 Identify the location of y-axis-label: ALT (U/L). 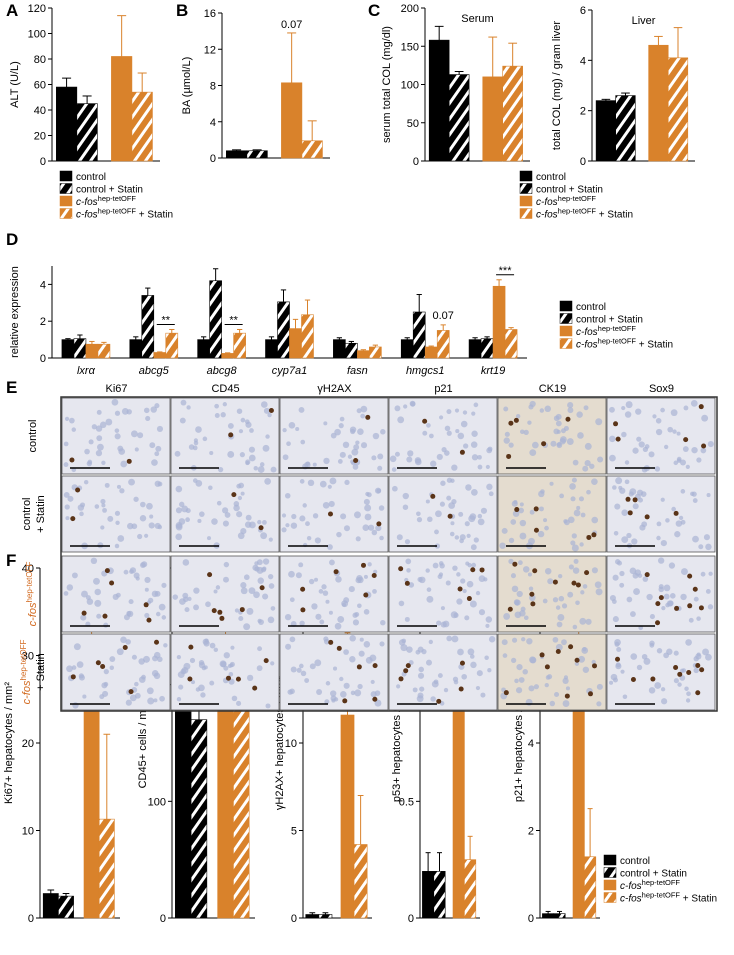
(15, 84).